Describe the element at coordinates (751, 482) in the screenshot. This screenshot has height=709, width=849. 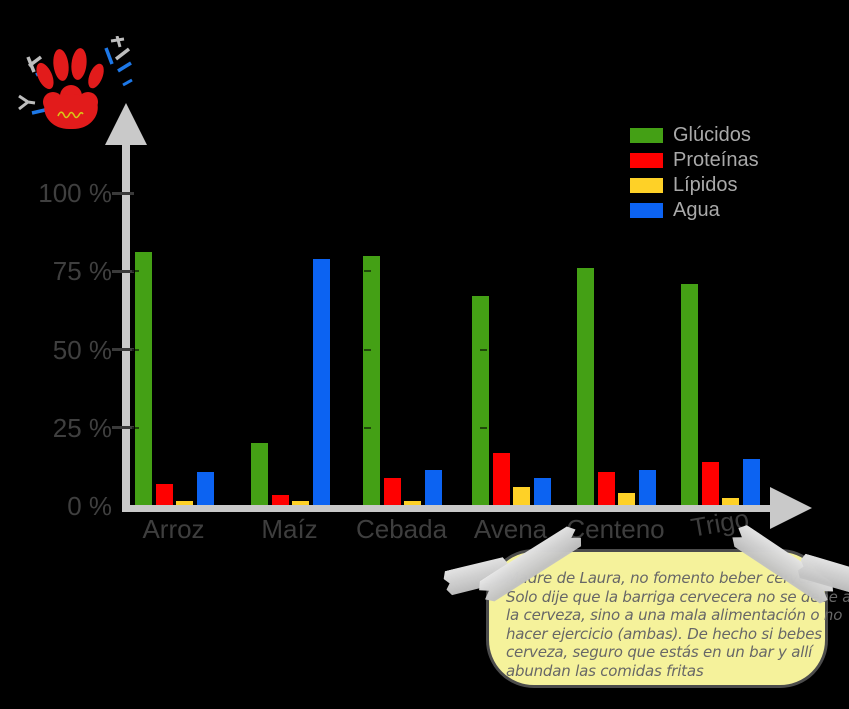
I see `bar-agua-trigo` at that location.